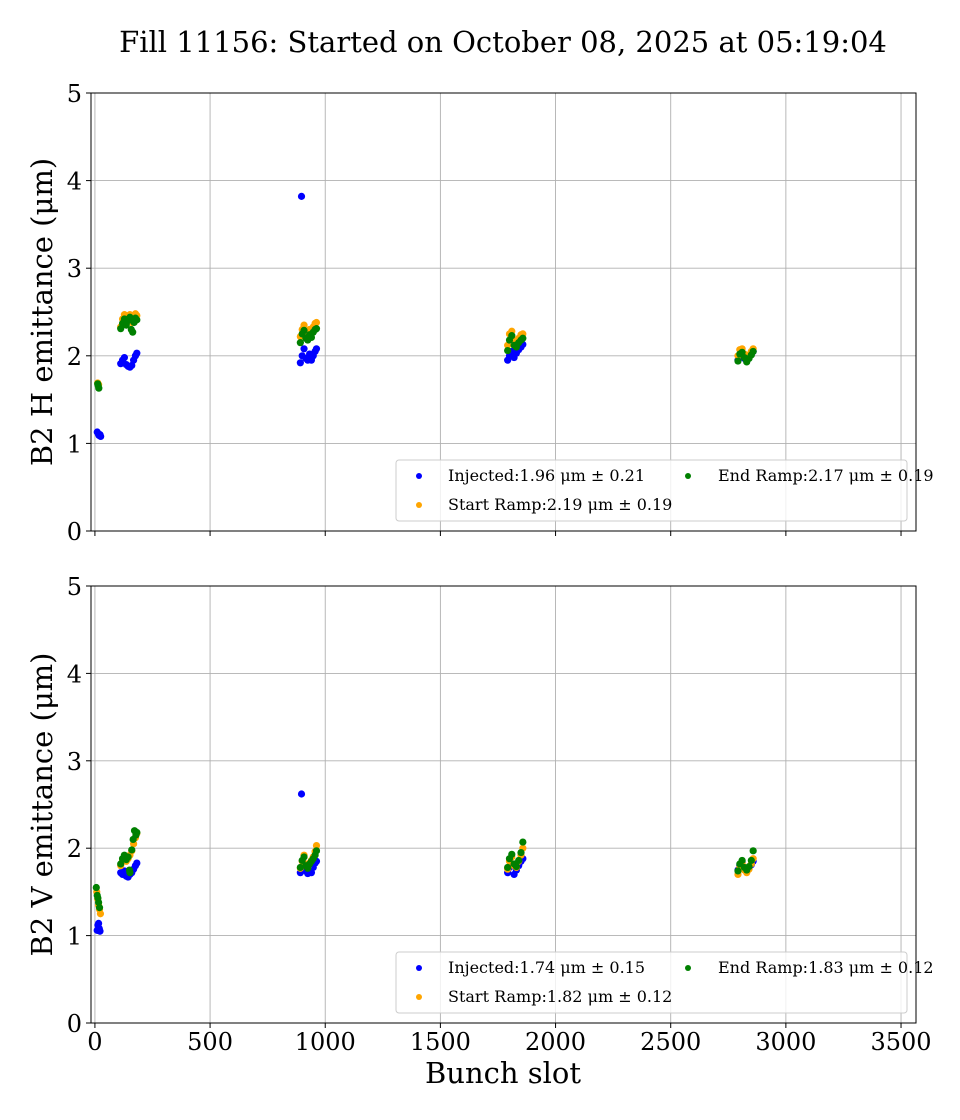  What do you see at coordinates (210, 1042) in the screenshot?
I see `x-tick-label: 500` at bounding box center [210, 1042].